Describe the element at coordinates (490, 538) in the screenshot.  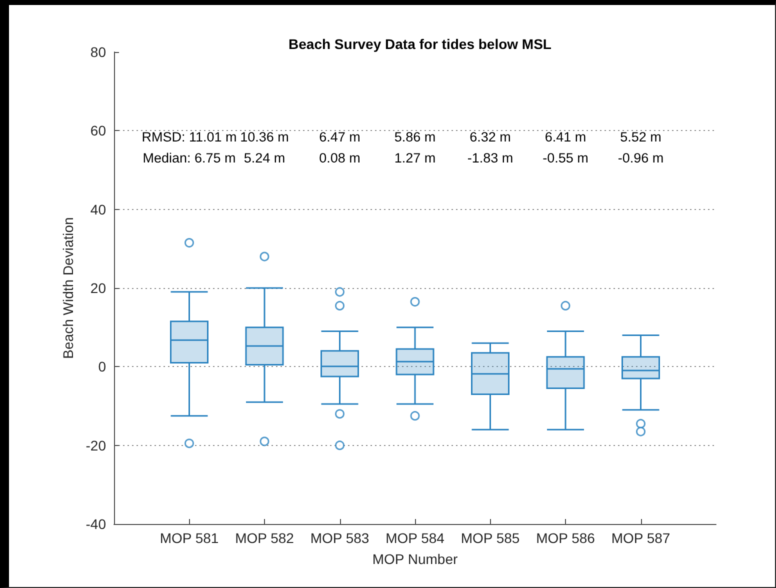
I see `x-tick-label: MOP 585` at that location.